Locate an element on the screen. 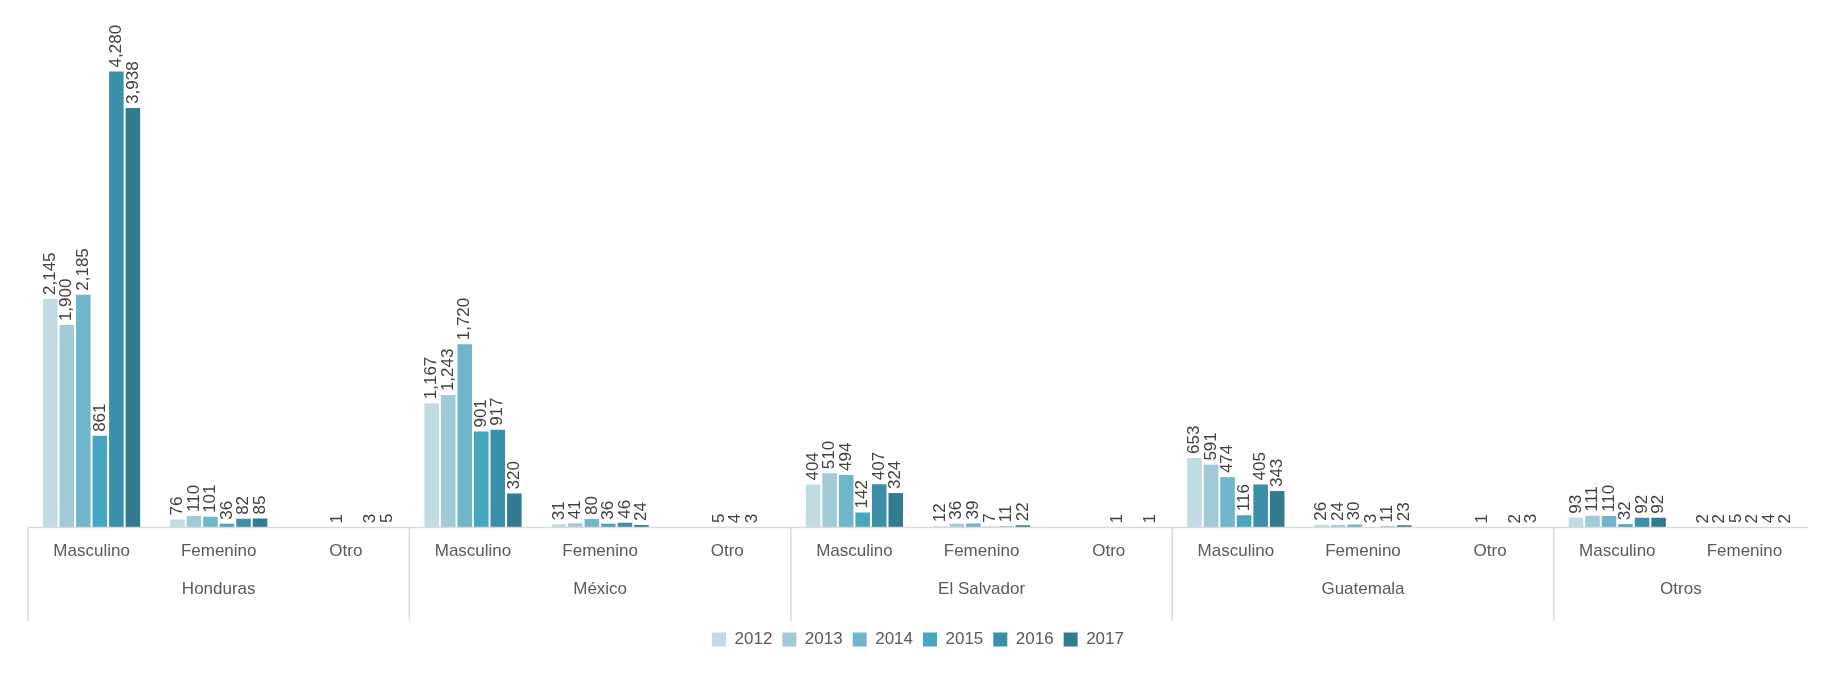 The width and height of the screenshot is (1824, 684). text: Honduras is located at coordinates (218, 589).